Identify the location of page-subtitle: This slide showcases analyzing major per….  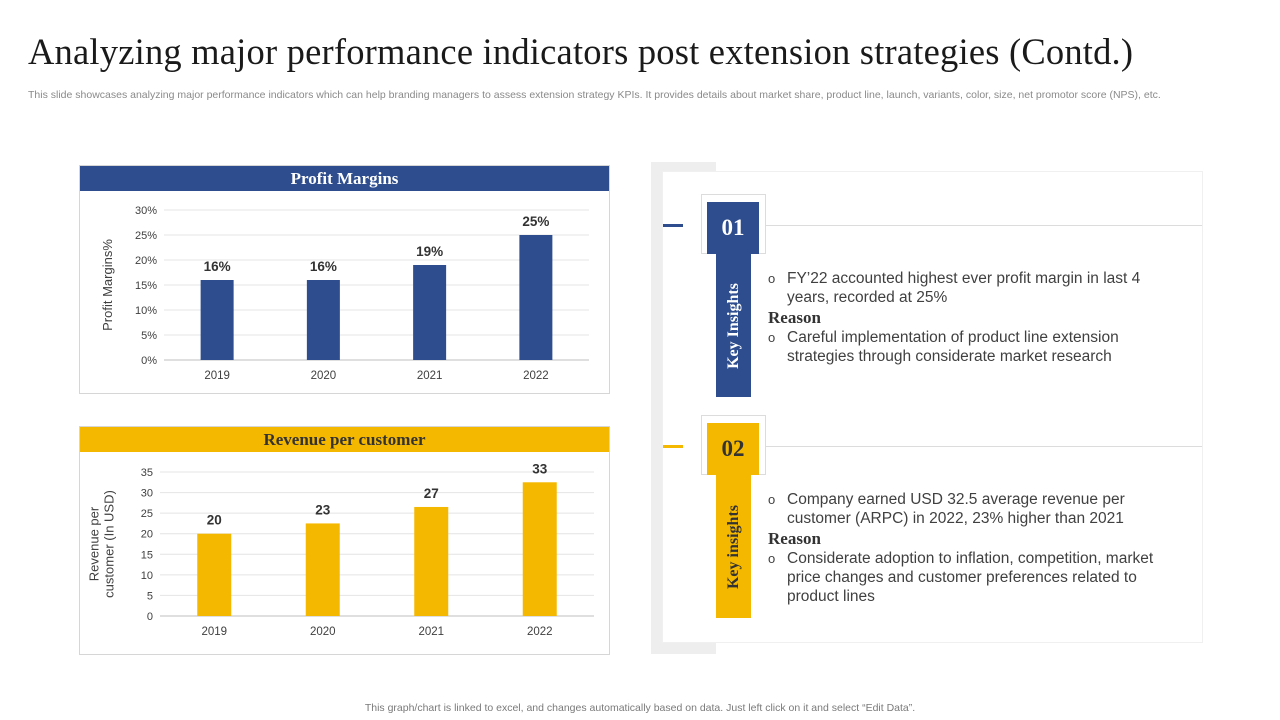
(594, 95).